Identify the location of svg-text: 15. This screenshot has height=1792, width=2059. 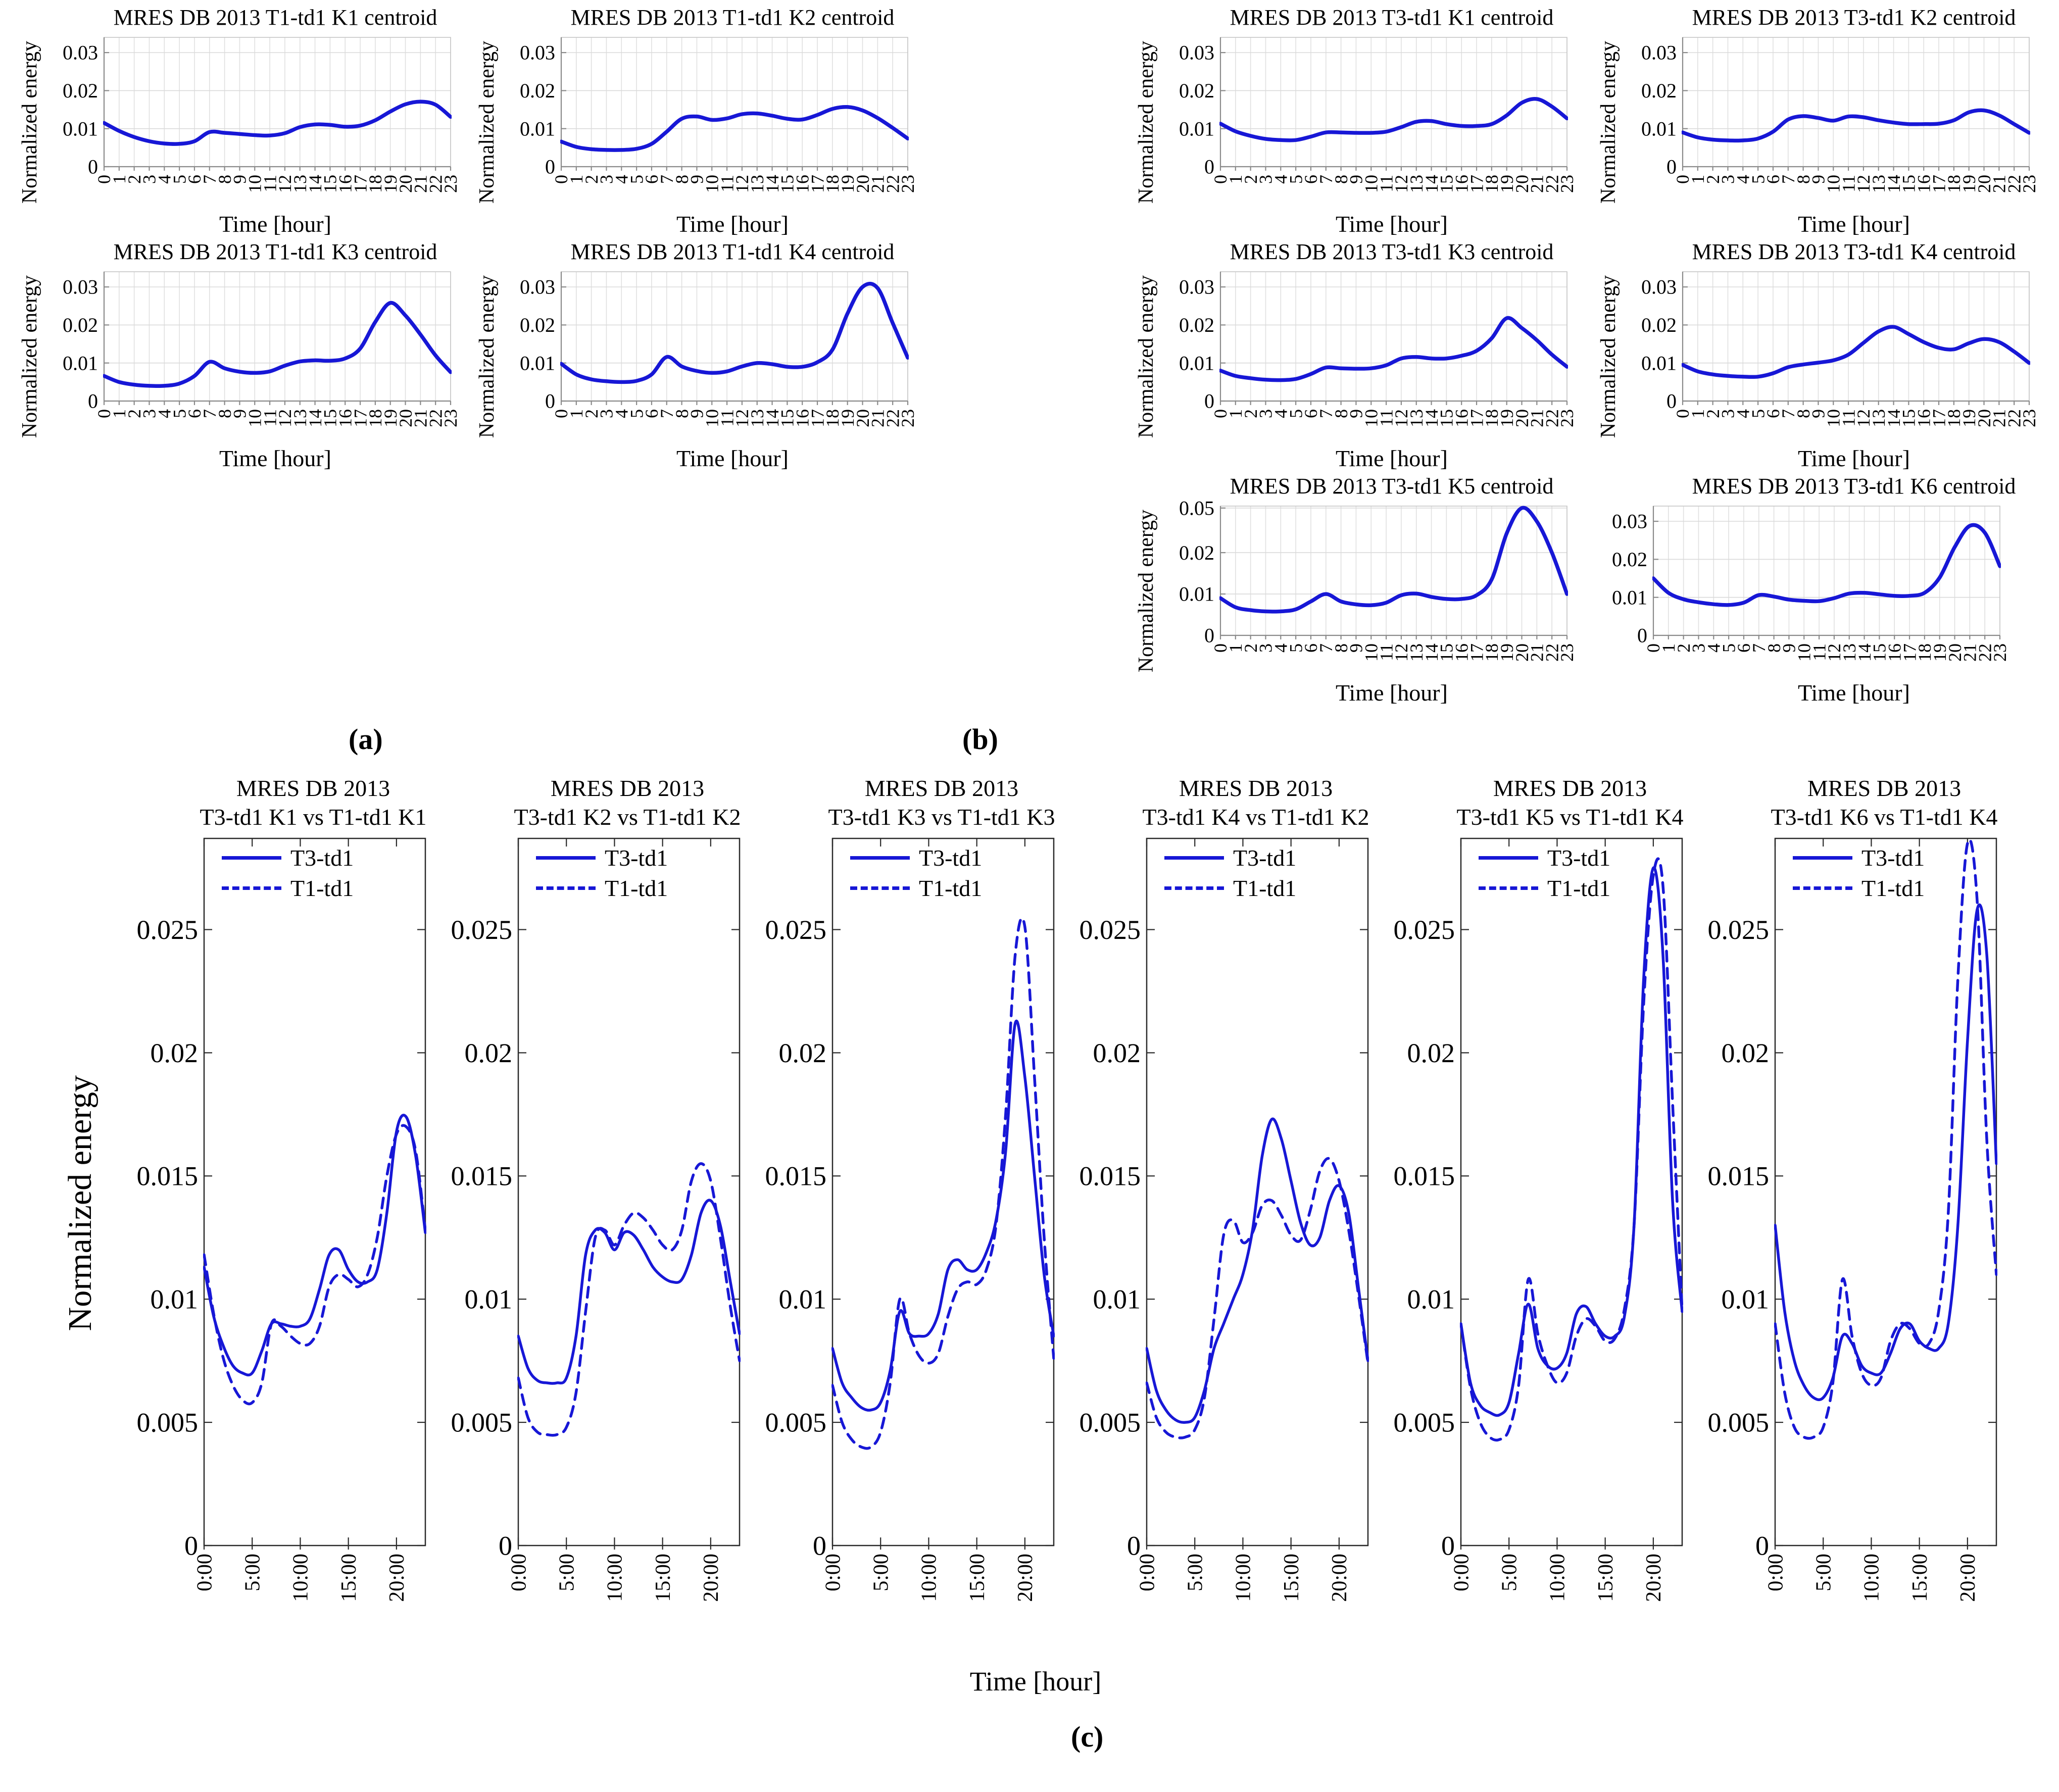
(1447, 184).